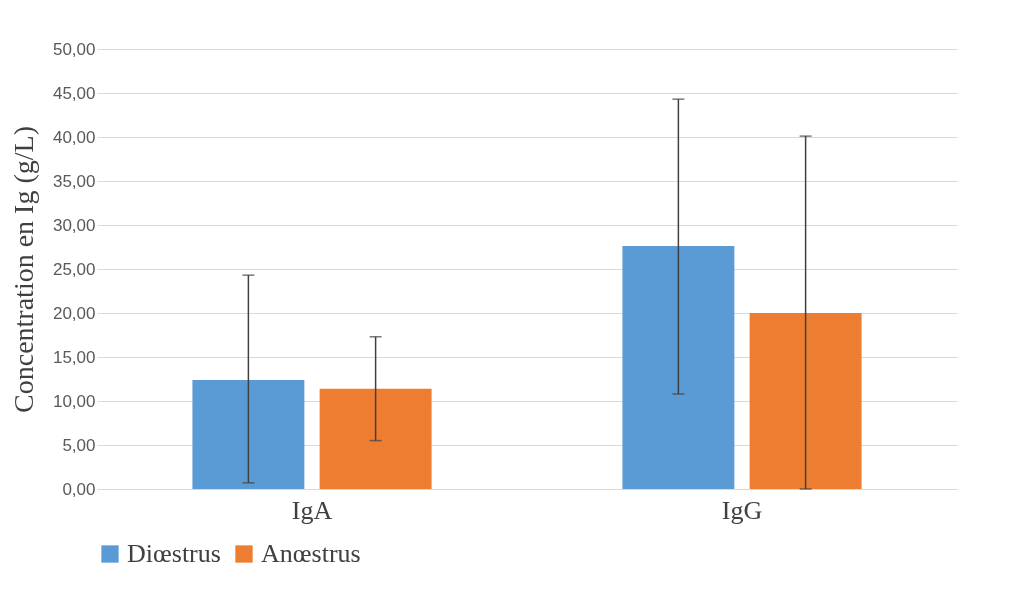  Describe the element at coordinates (74, 49) in the screenshot. I see `y-tick-label: 50,00` at that location.